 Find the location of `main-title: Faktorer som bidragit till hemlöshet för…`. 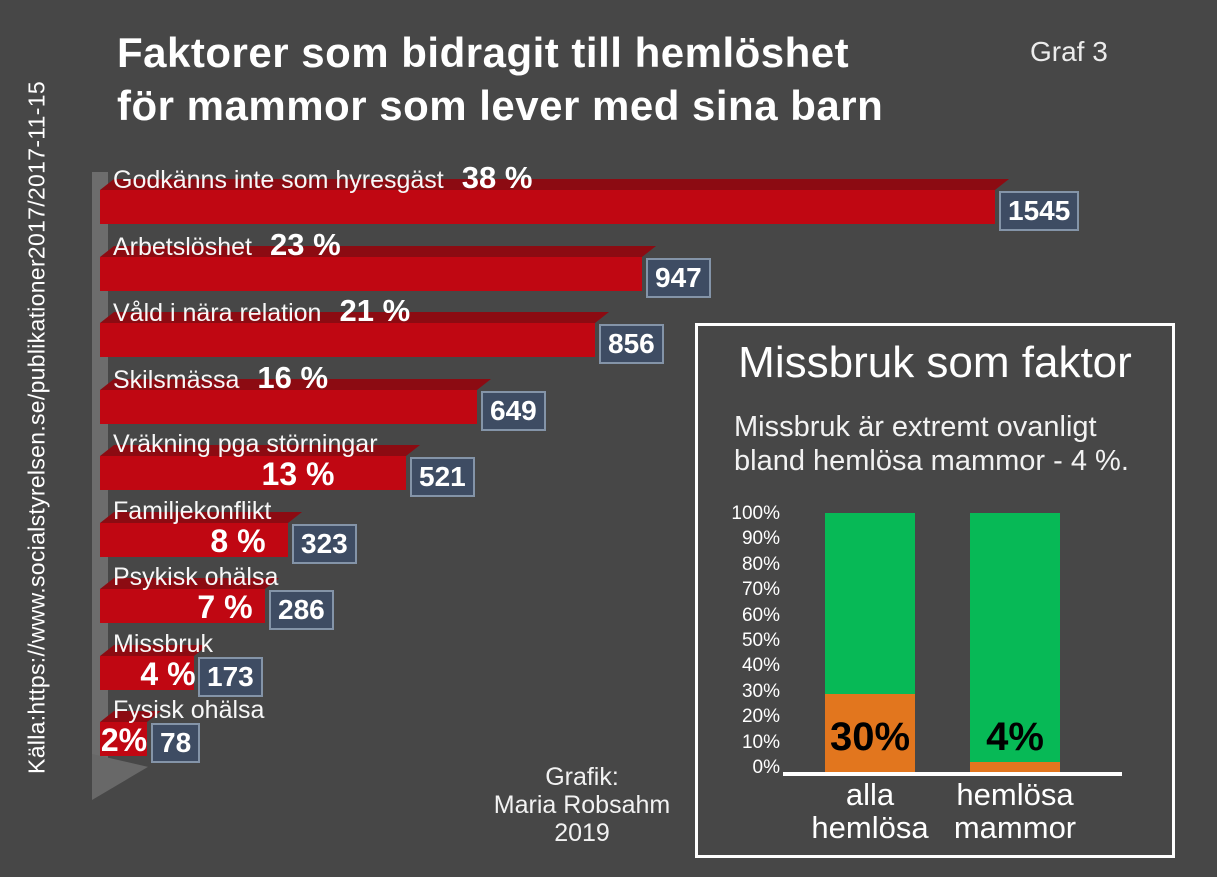

main-title: Faktorer som bidragit till hemlöshet för… is located at coordinates (500, 79).